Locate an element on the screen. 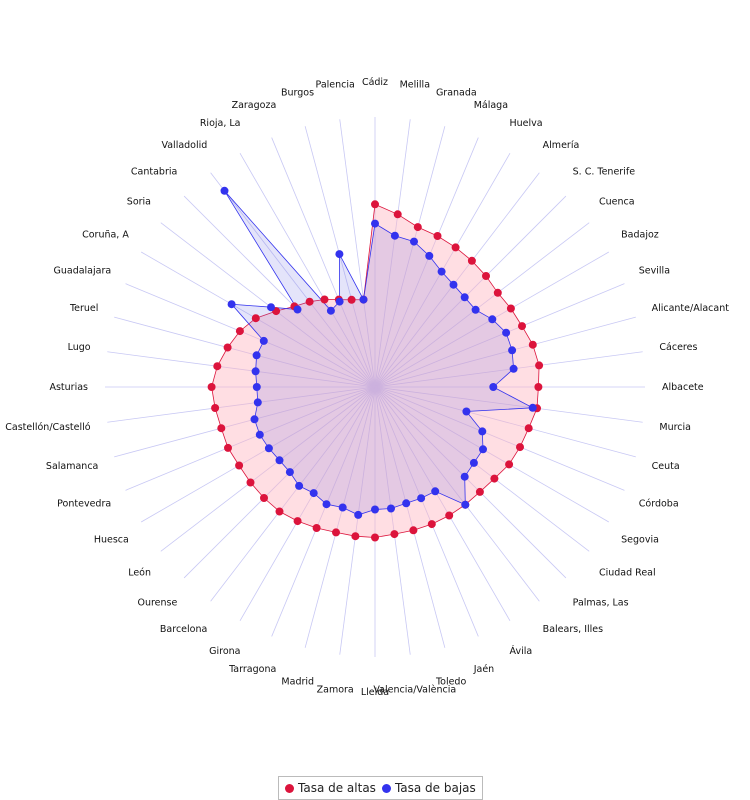 This screenshot has height=800, width=750. category-label: Asturias is located at coordinates (68, 387).